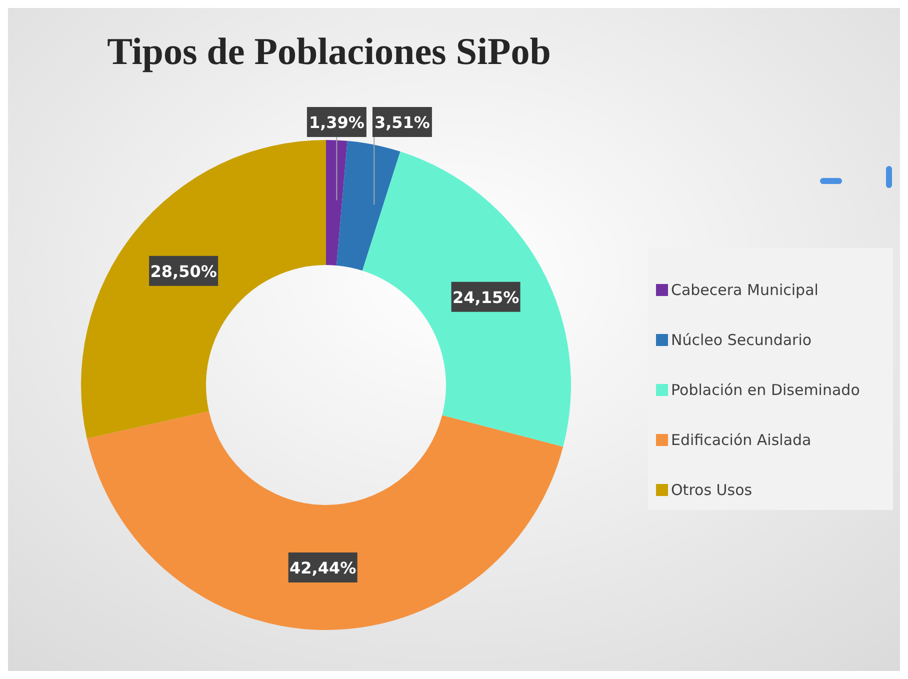 This screenshot has width=908, height=679. Describe the element at coordinates (402, 122) in the screenshot. I see `data-label: 3,51%` at that location.